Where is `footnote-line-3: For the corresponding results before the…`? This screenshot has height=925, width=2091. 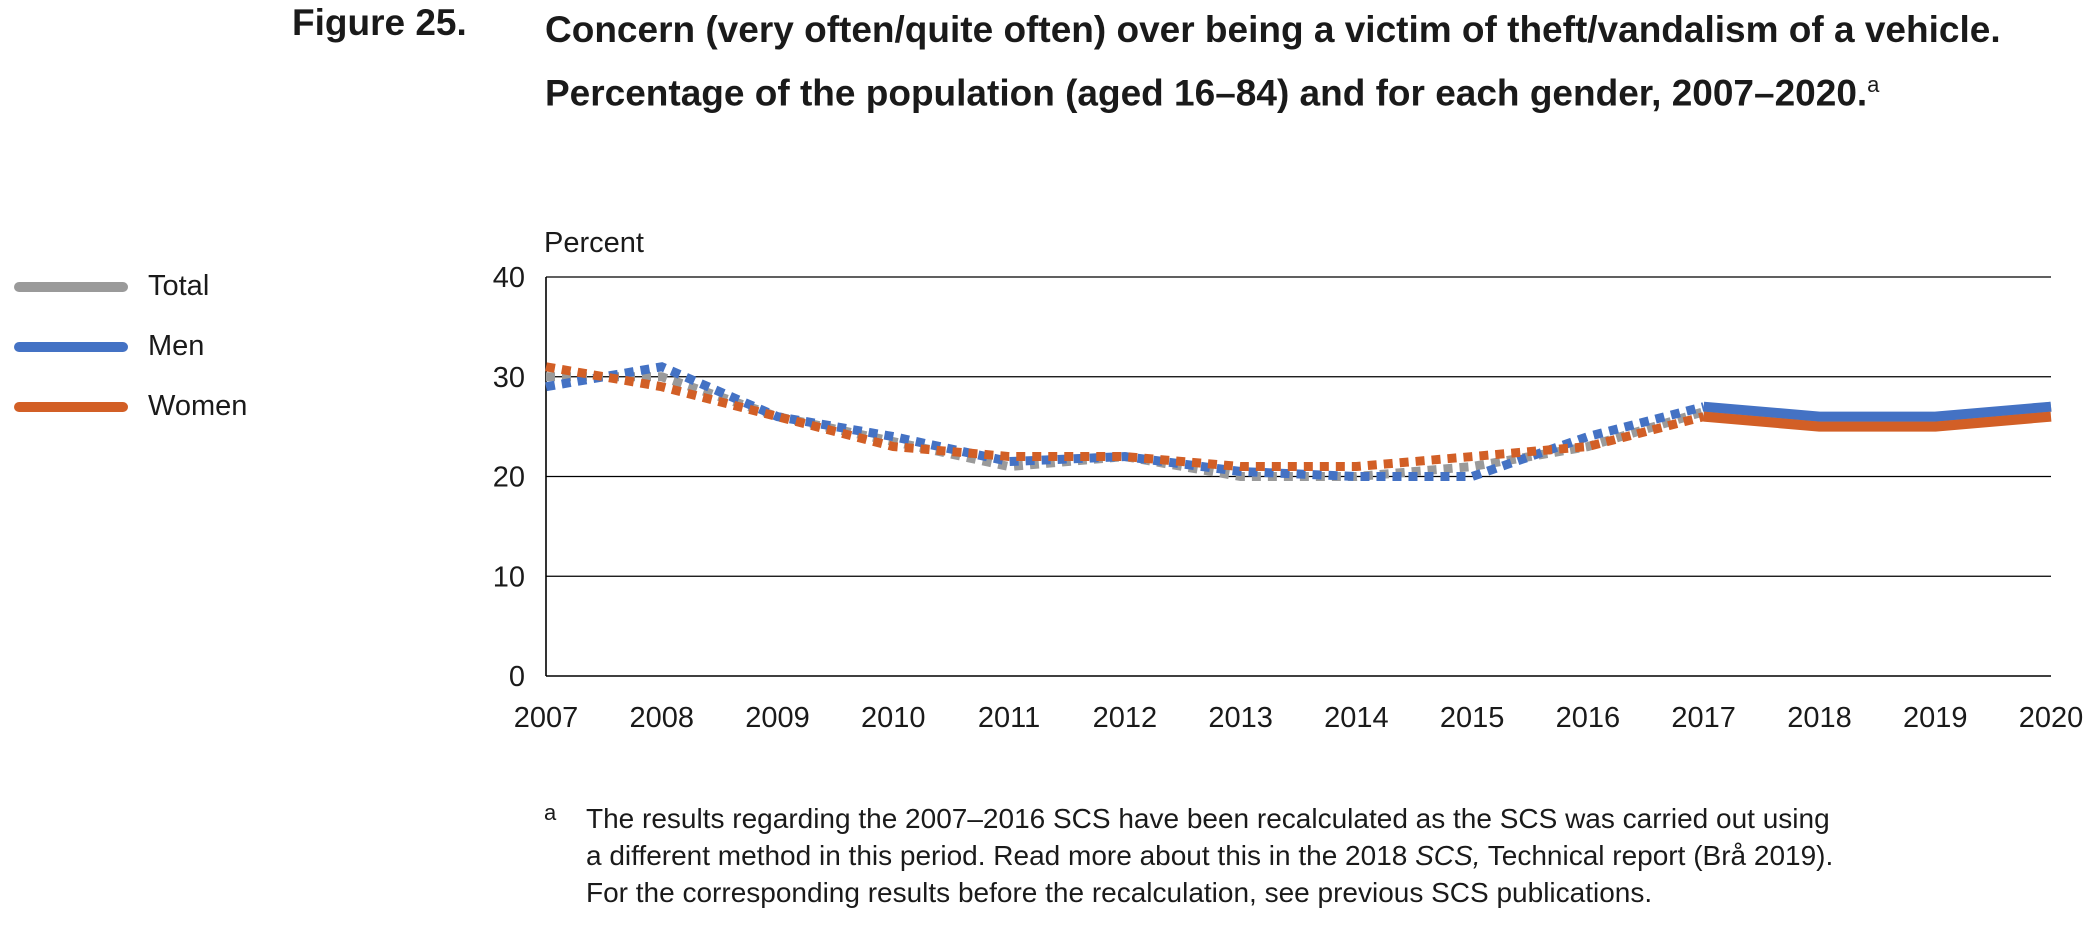 footnote-line-3: For the corresponding results before the… is located at coordinates (1119, 892).